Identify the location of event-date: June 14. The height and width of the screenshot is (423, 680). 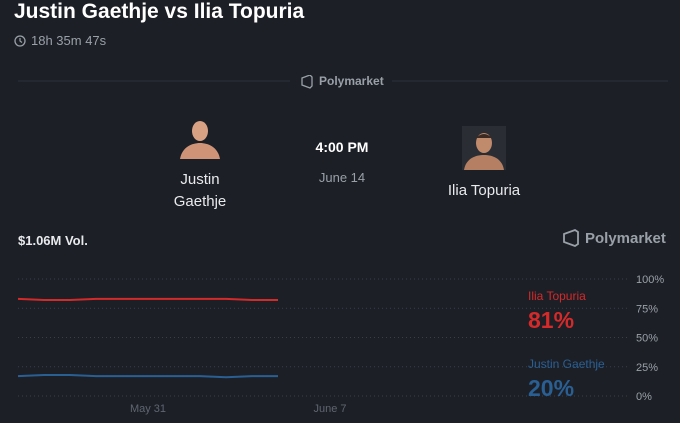
(342, 177).